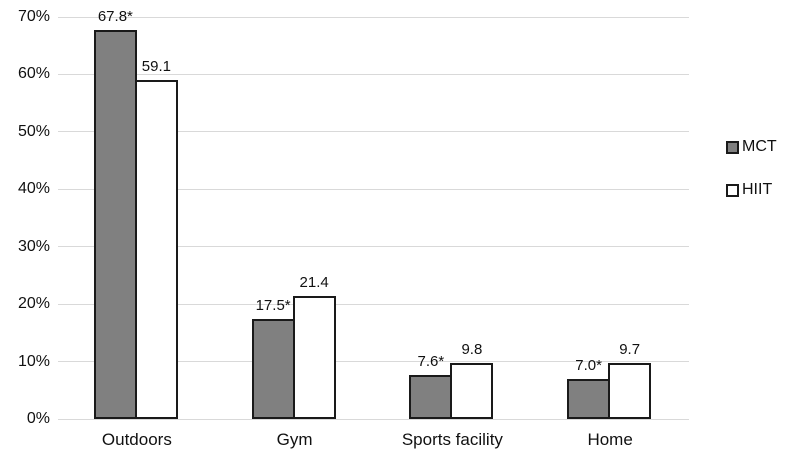 The width and height of the screenshot is (787, 456). Describe the element at coordinates (136, 439) in the screenshot. I see `x-axis-category-label: Outdoors` at that location.